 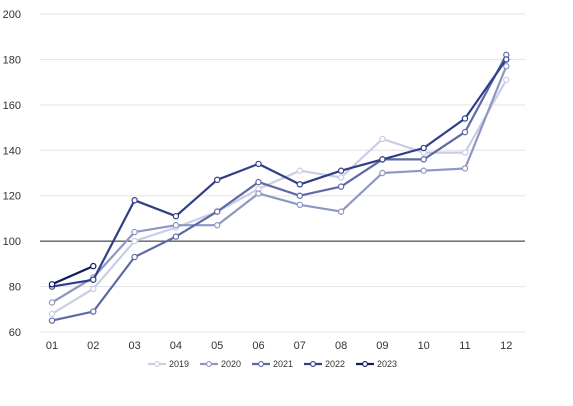 I want to click on legend-item-2023: 2023, so click(x=376, y=364).